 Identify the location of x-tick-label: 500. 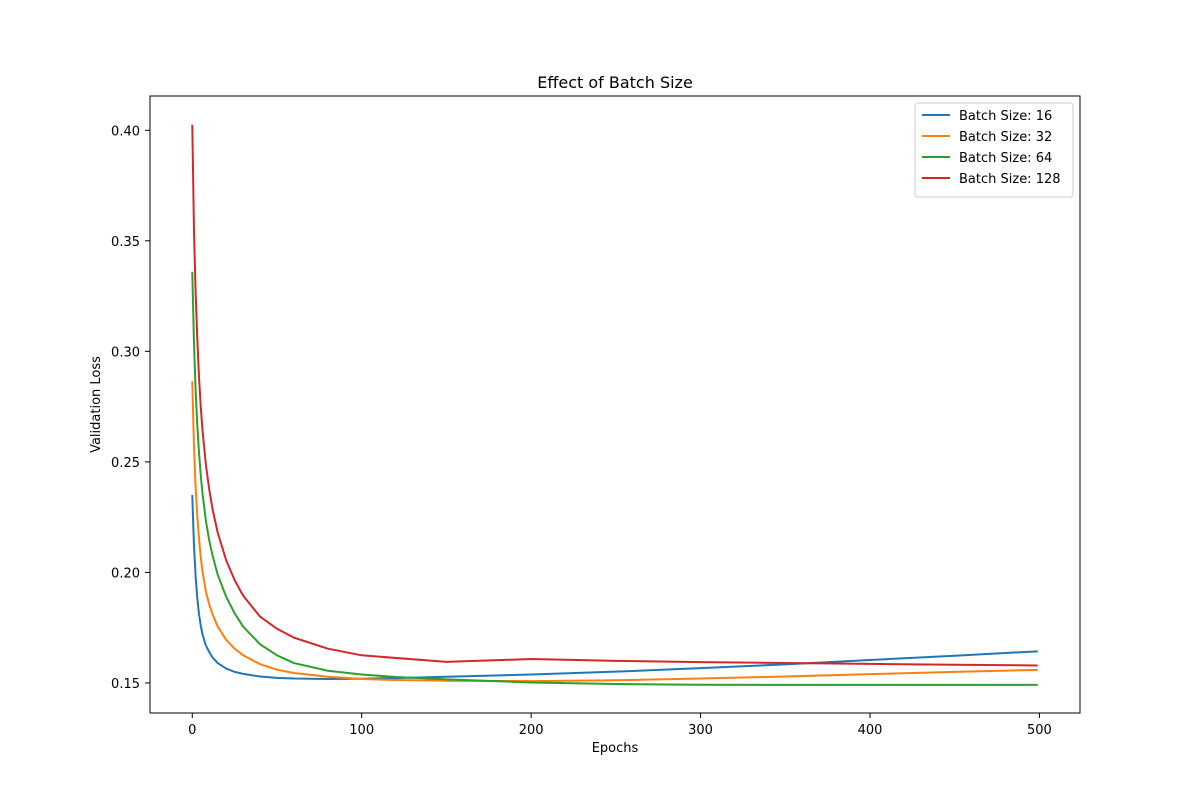
(1039, 730).